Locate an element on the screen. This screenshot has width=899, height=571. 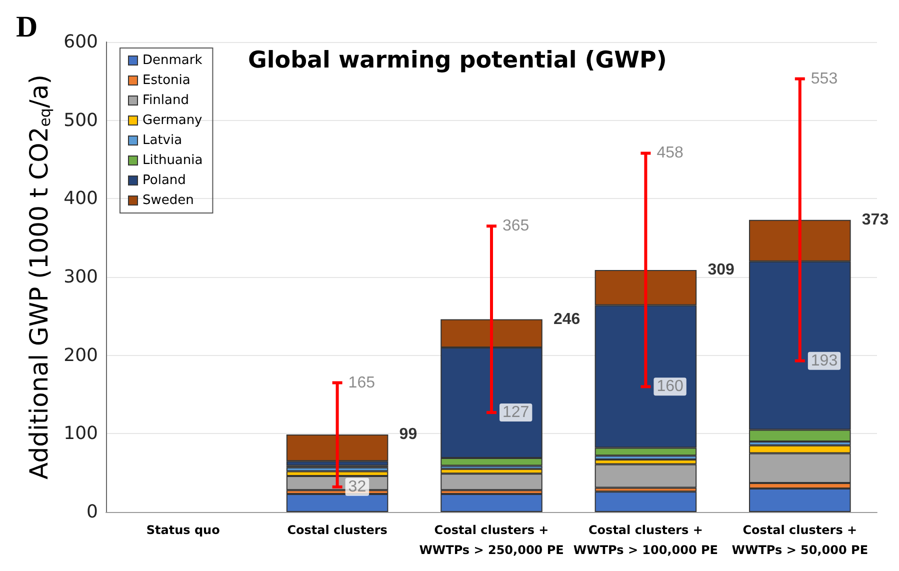
legend-label: Finland is located at coordinates (165, 100).